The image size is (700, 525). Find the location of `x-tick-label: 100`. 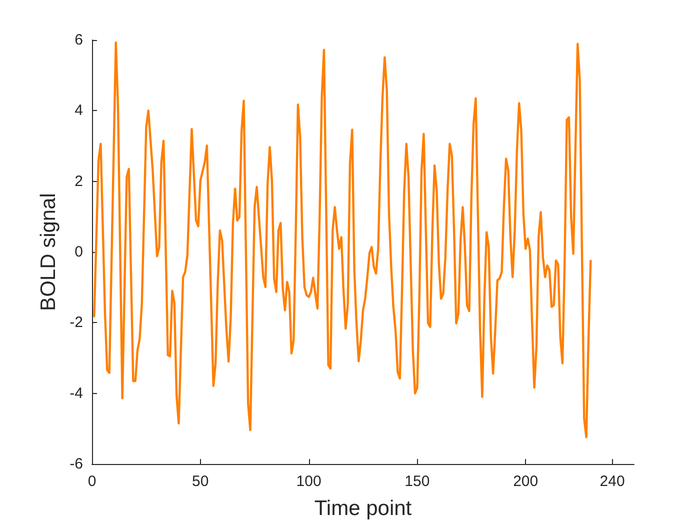

x-tick-label: 100 is located at coordinates (309, 481).